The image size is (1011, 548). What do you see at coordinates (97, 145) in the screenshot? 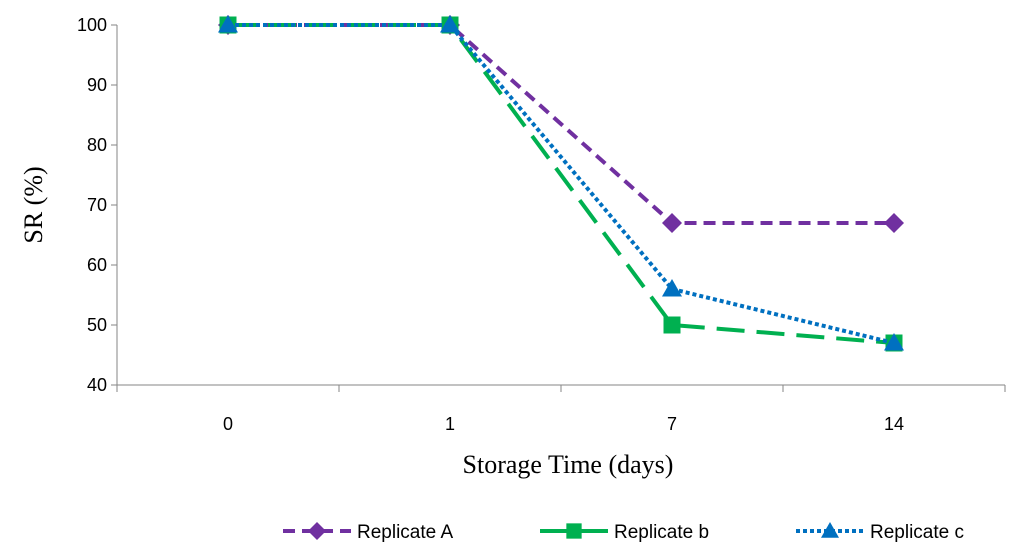
I see `y-tick-label: 80` at bounding box center [97, 145].